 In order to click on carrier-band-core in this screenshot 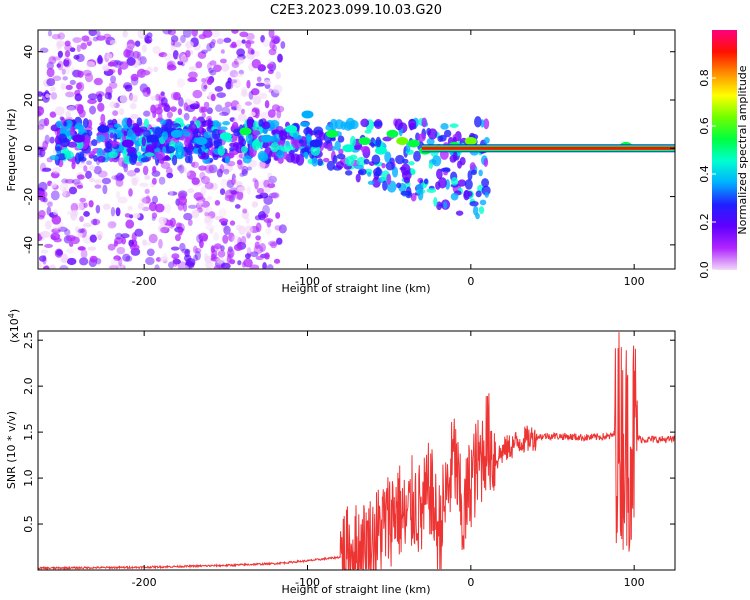, I will do `click(548, 148)`.